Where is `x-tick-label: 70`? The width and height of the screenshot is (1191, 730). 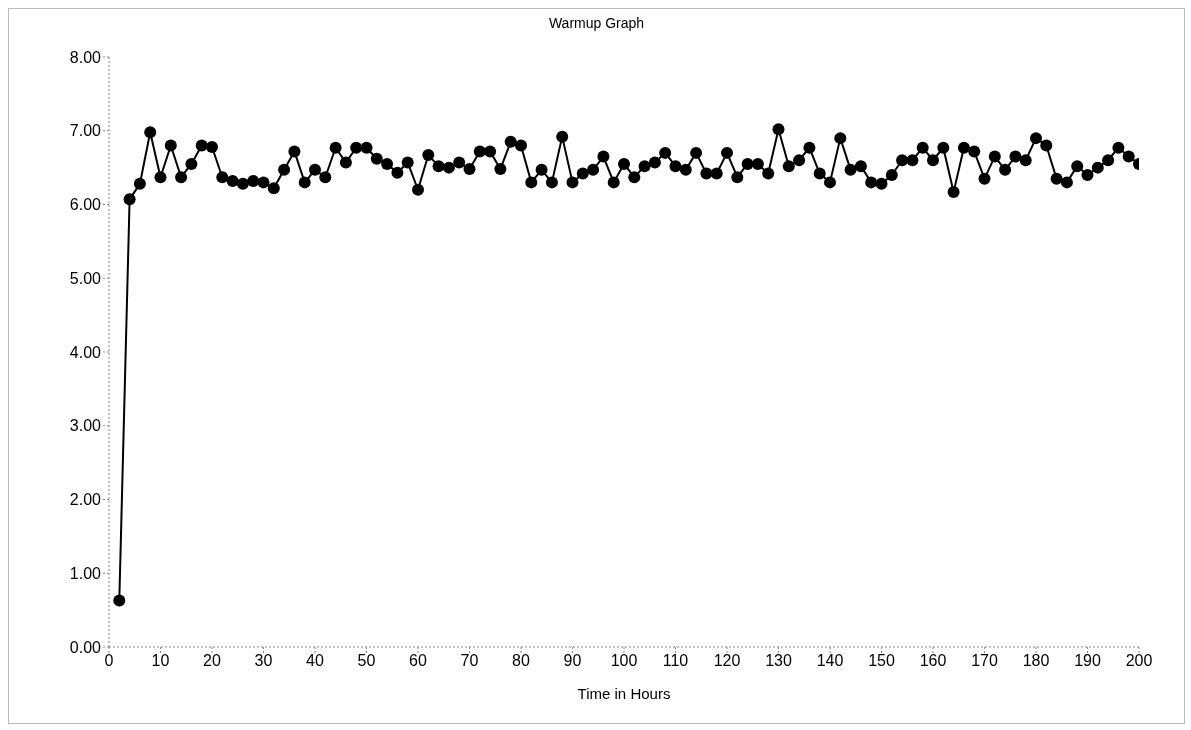
x-tick-label: 70 is located at coordinates (469, 661).